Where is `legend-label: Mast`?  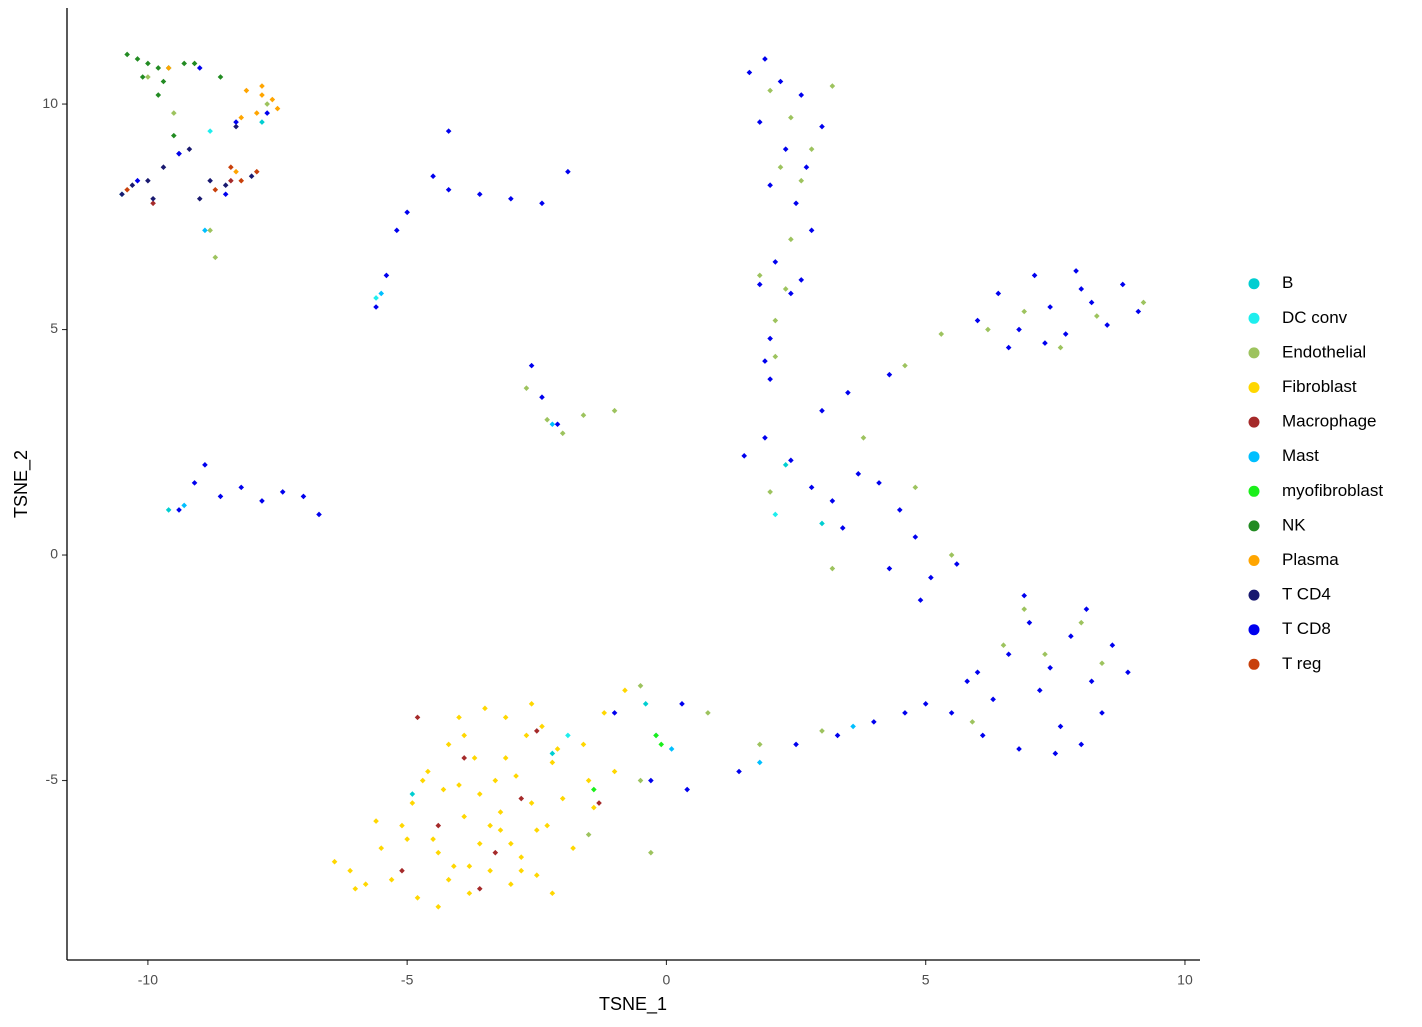
legend-label: Mast is located at coordinates (1300, 455).